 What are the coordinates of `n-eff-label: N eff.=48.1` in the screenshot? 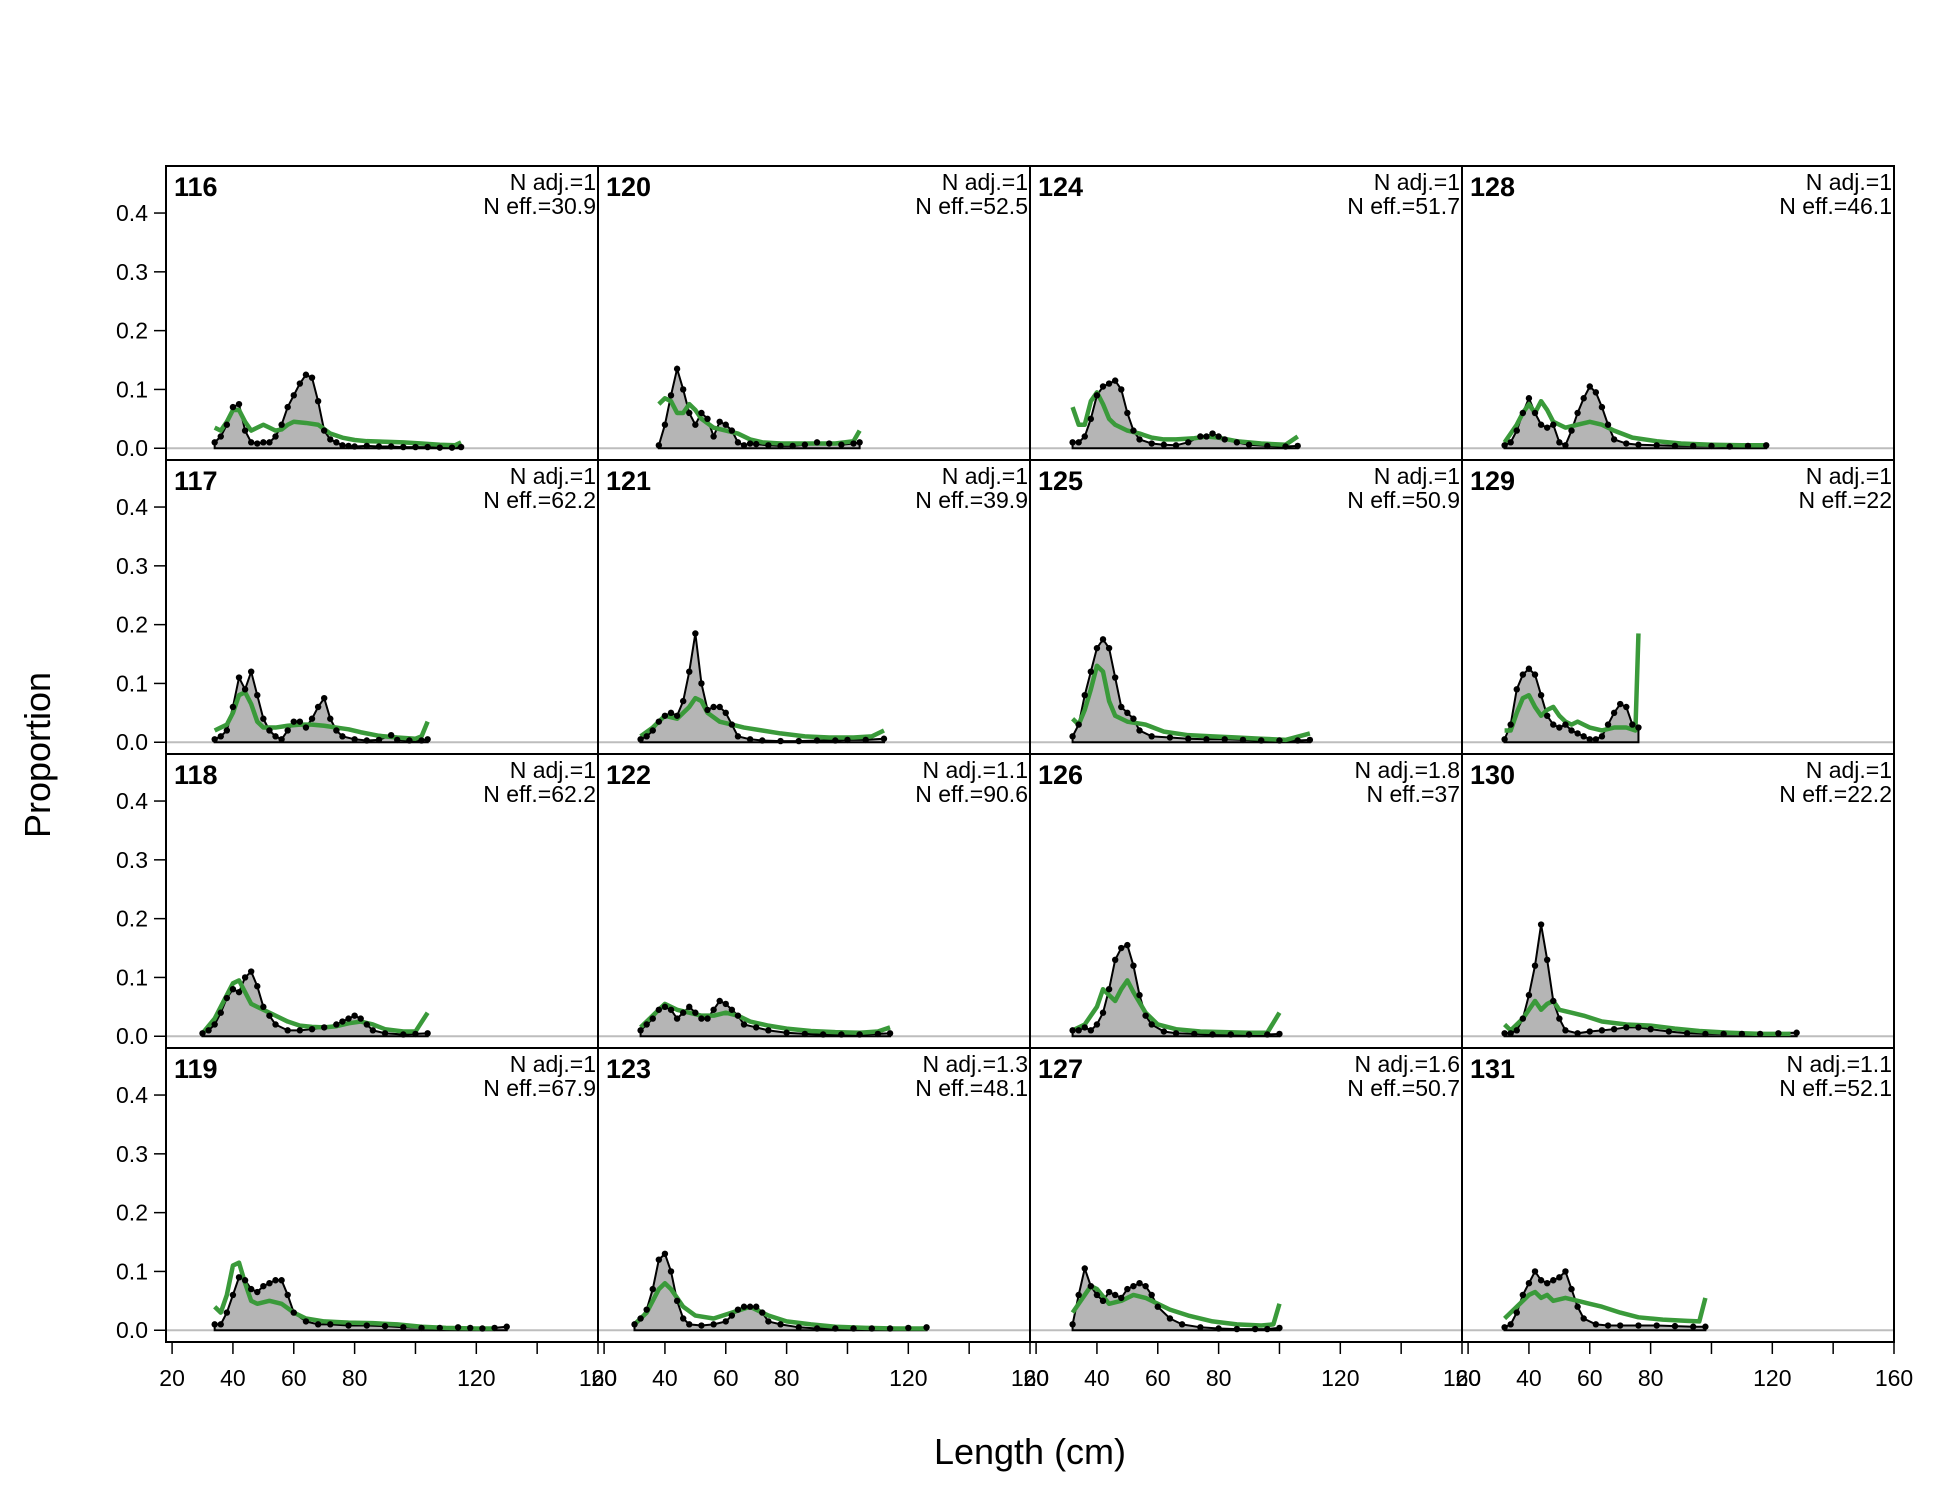 It's located at (971, 1088).